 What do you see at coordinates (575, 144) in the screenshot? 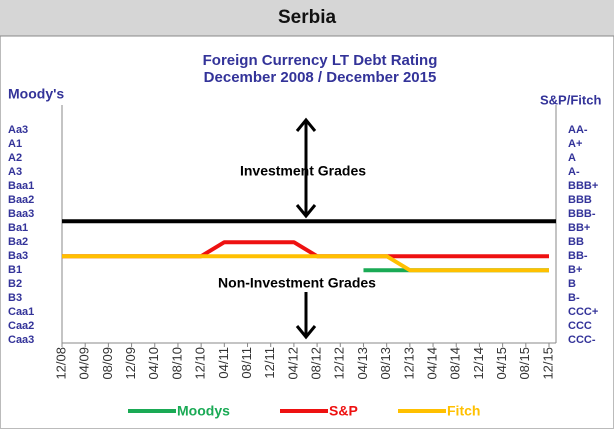
I see `y2-tick-label: A+` at bounding box center [575, 144].